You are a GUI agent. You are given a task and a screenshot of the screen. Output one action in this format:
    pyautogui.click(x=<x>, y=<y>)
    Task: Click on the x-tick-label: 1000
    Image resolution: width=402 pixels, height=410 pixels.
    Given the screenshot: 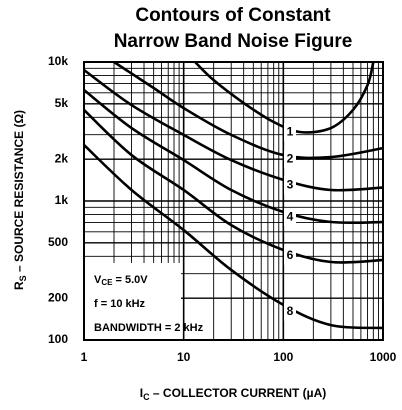 What is the action you would take?
    pyautogui.click(x=383, y=357)
    